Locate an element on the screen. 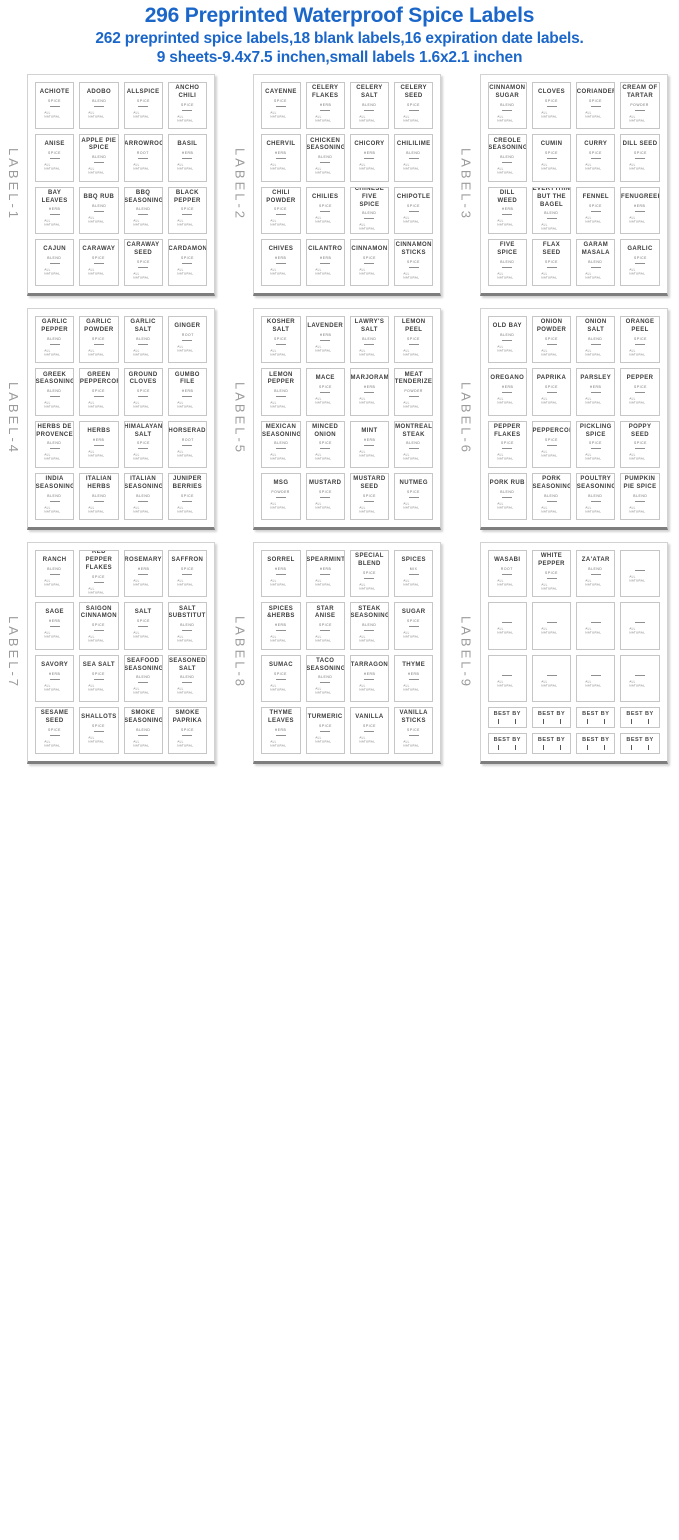 Image resolution: width=679 pixels, height=1540 pixels. spice-label: NUTMEG SPICE ALL NATURAL is located at coordinates (414, 496).